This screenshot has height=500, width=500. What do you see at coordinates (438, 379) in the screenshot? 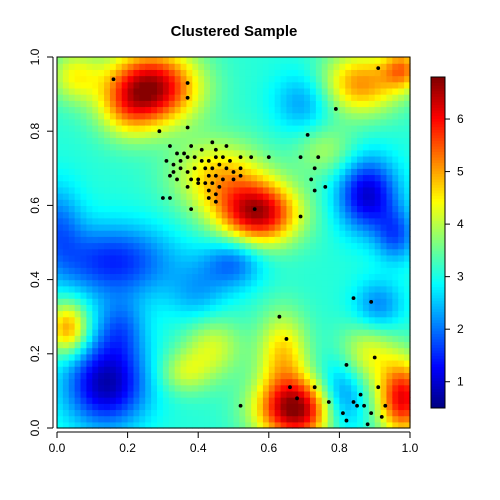
I see `colorbar-segment` at bounding box center [438, 379].